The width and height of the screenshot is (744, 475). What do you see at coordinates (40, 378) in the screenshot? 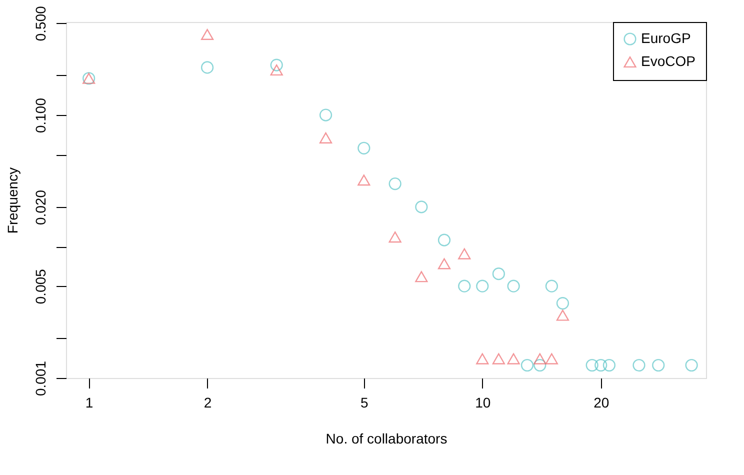
I see `y-tick-label: 0.001` at bounding box center [40, 378].